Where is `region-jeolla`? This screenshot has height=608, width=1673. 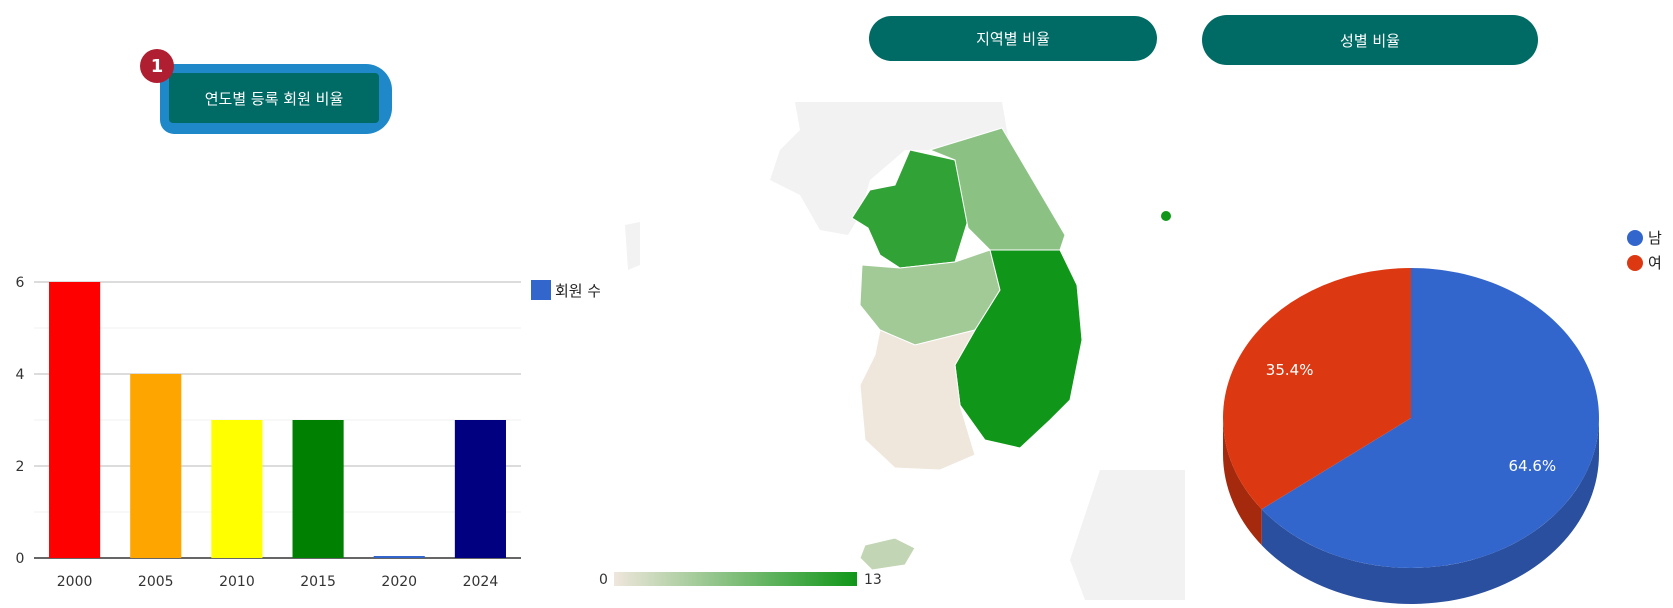
region-jeolla is located at coordinates (918, 400).